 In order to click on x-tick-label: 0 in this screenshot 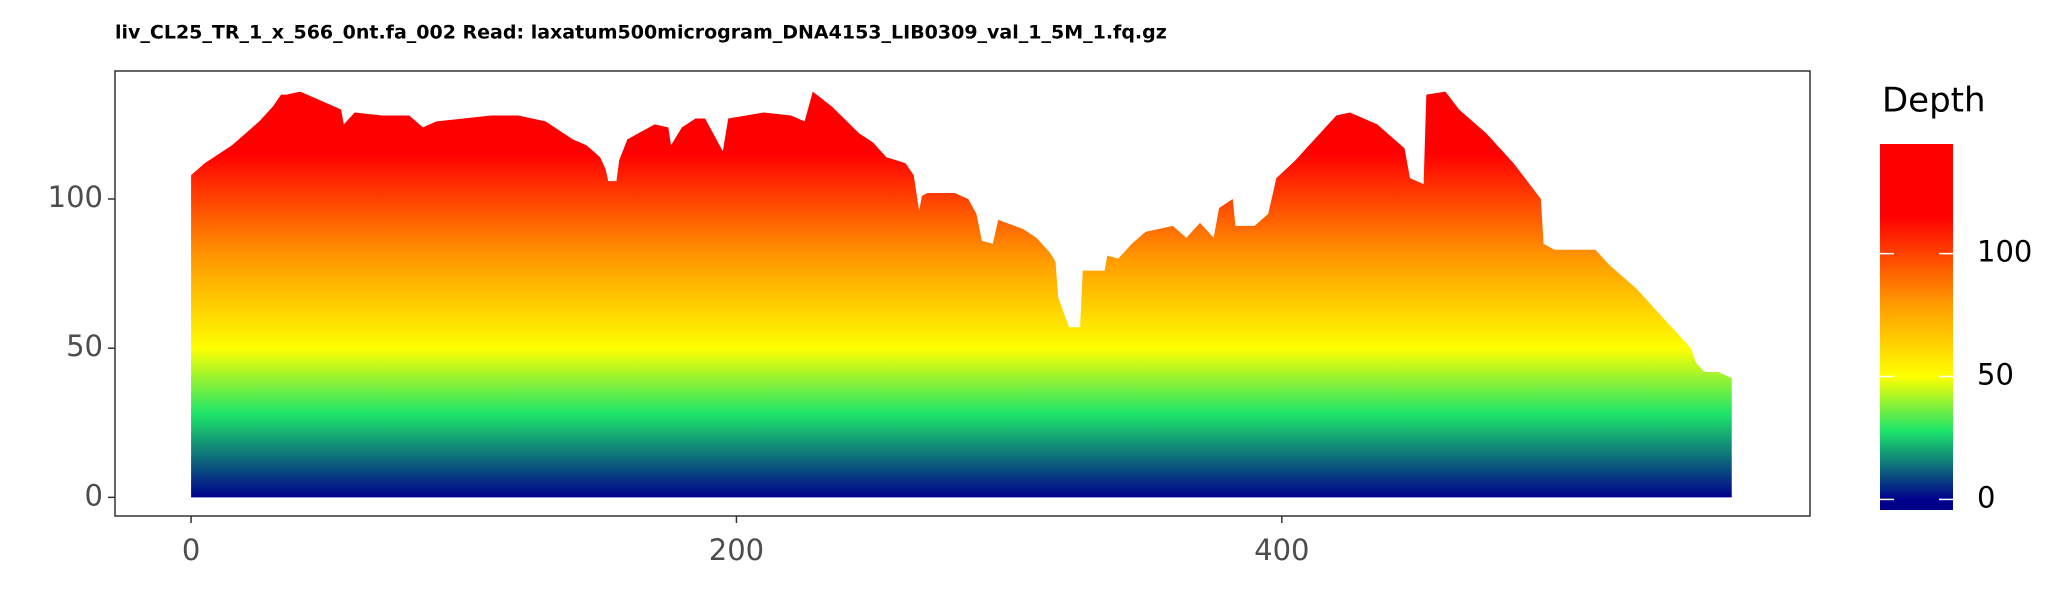, I will do `click(191, 550)`.